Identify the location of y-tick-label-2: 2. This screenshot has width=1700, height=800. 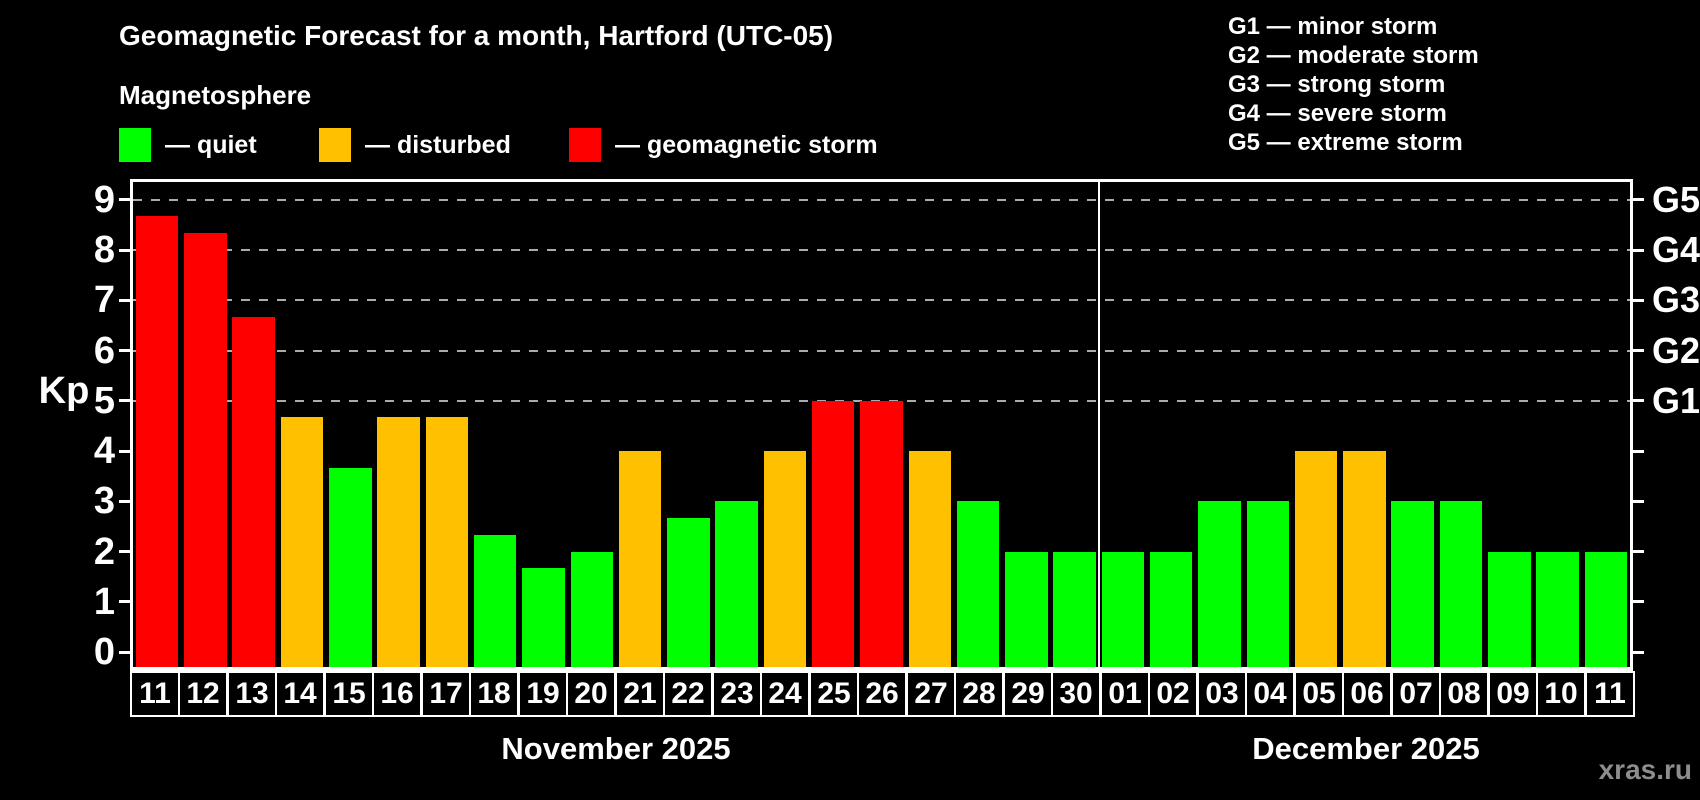
(104, 551).